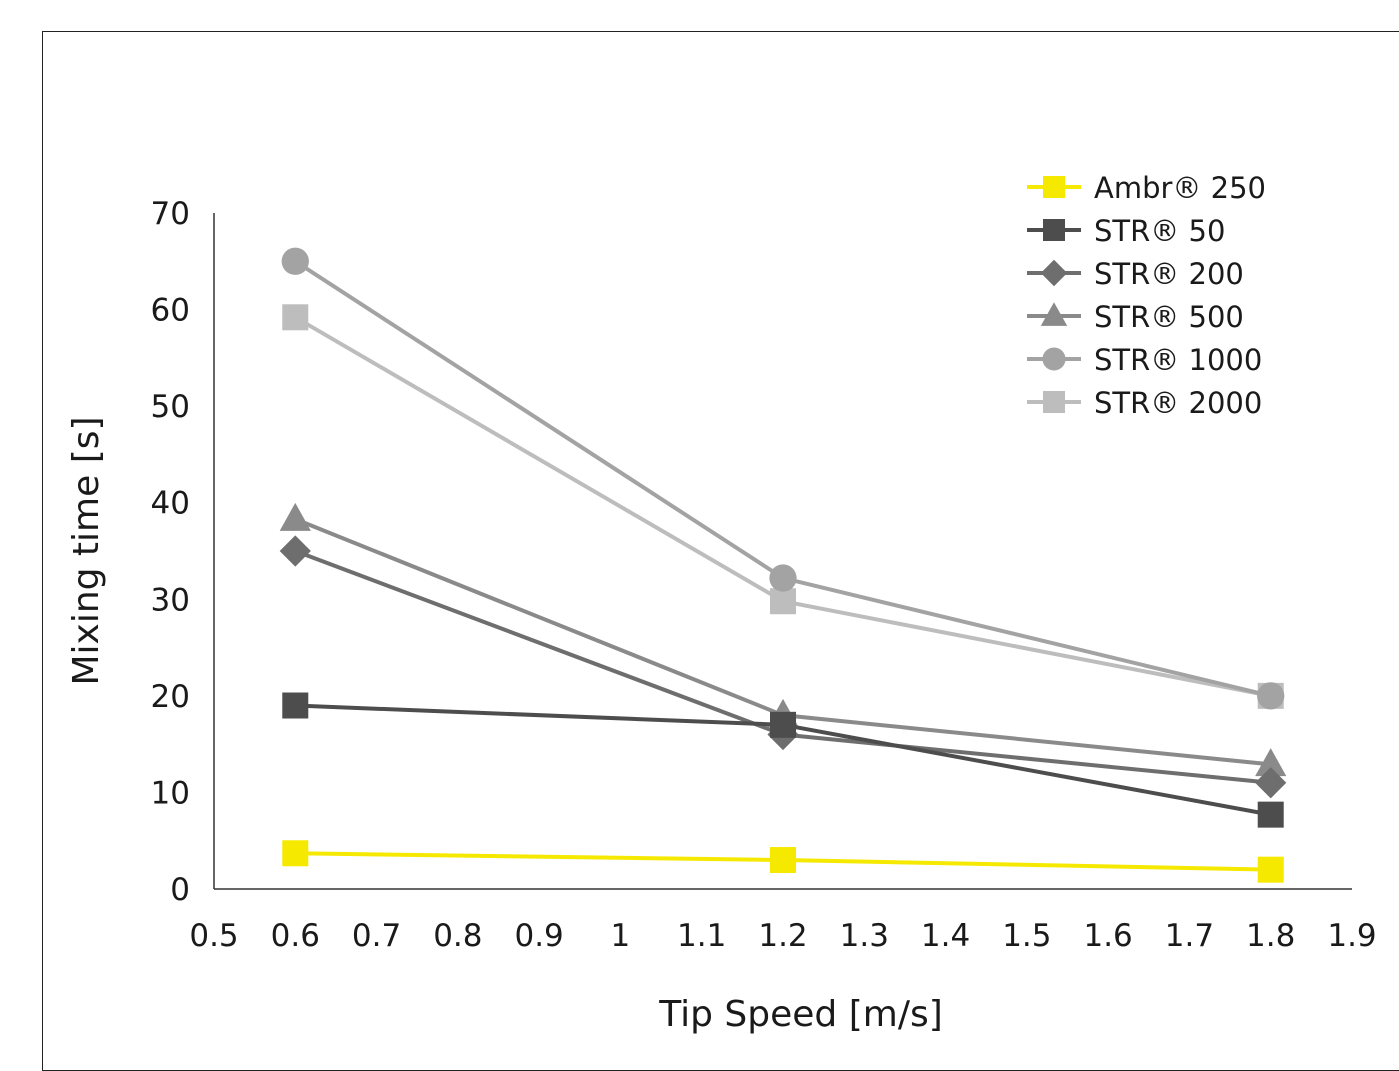 The width and height of the screenshot is (1399, 1071). I want to click on legend-item: STR® 200, so click(1135, 274).